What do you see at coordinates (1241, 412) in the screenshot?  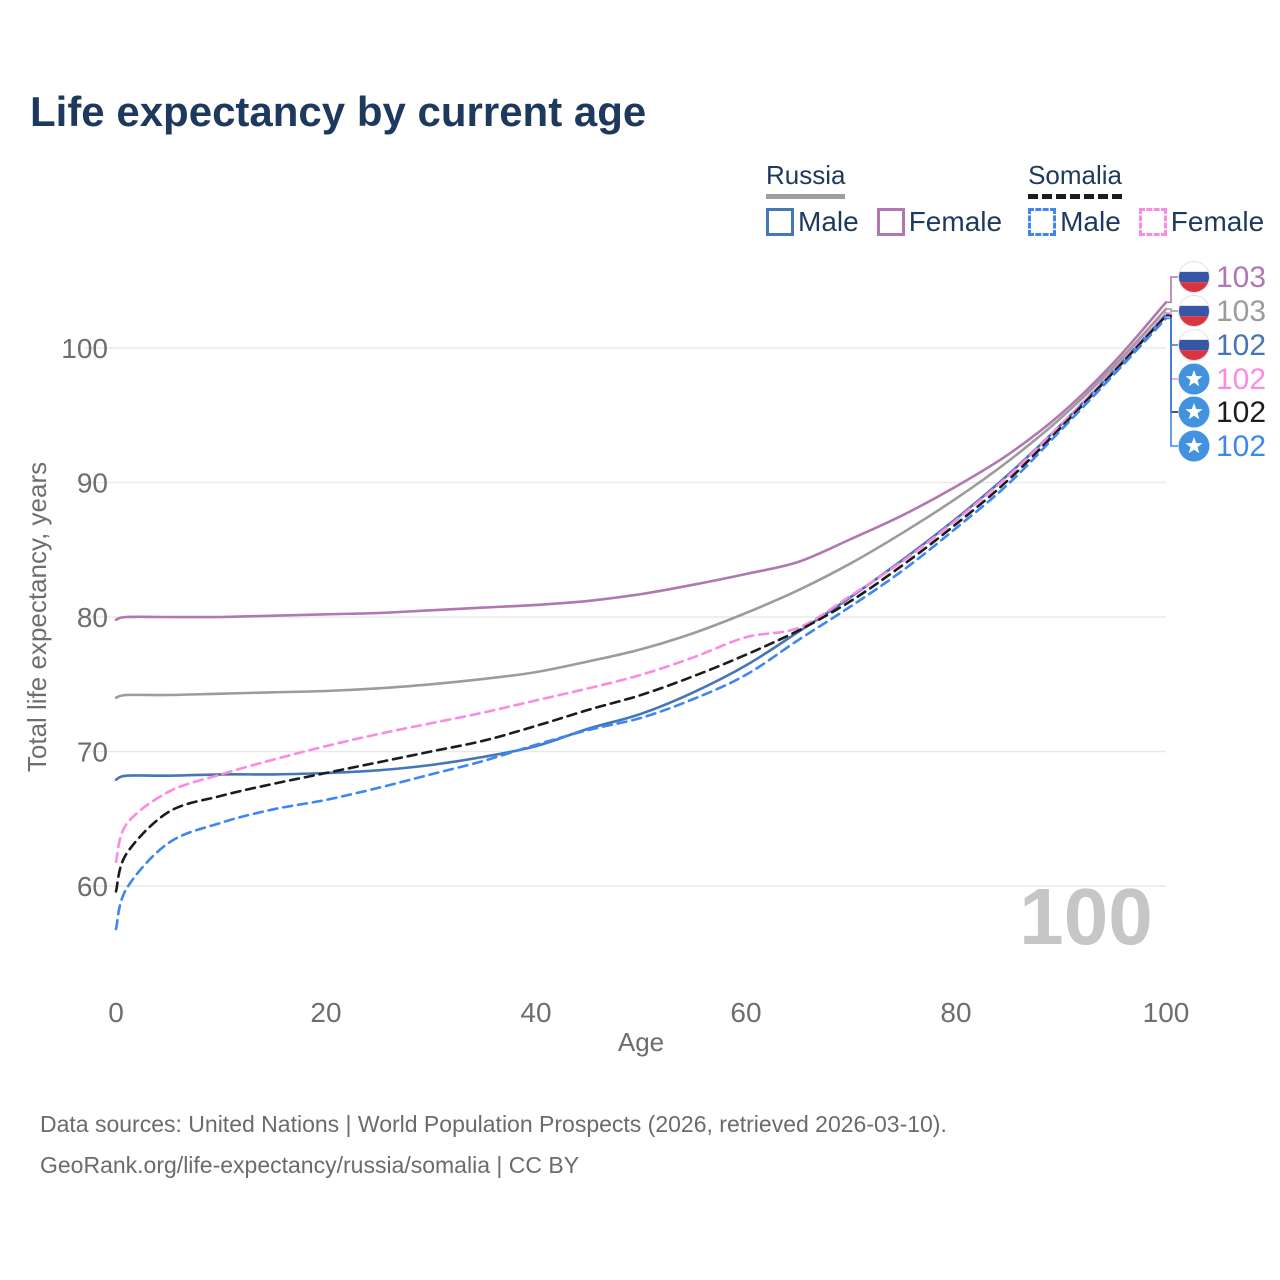 I see `end-value-label-somalia-total: 102` at bounding box center [1241, 412].